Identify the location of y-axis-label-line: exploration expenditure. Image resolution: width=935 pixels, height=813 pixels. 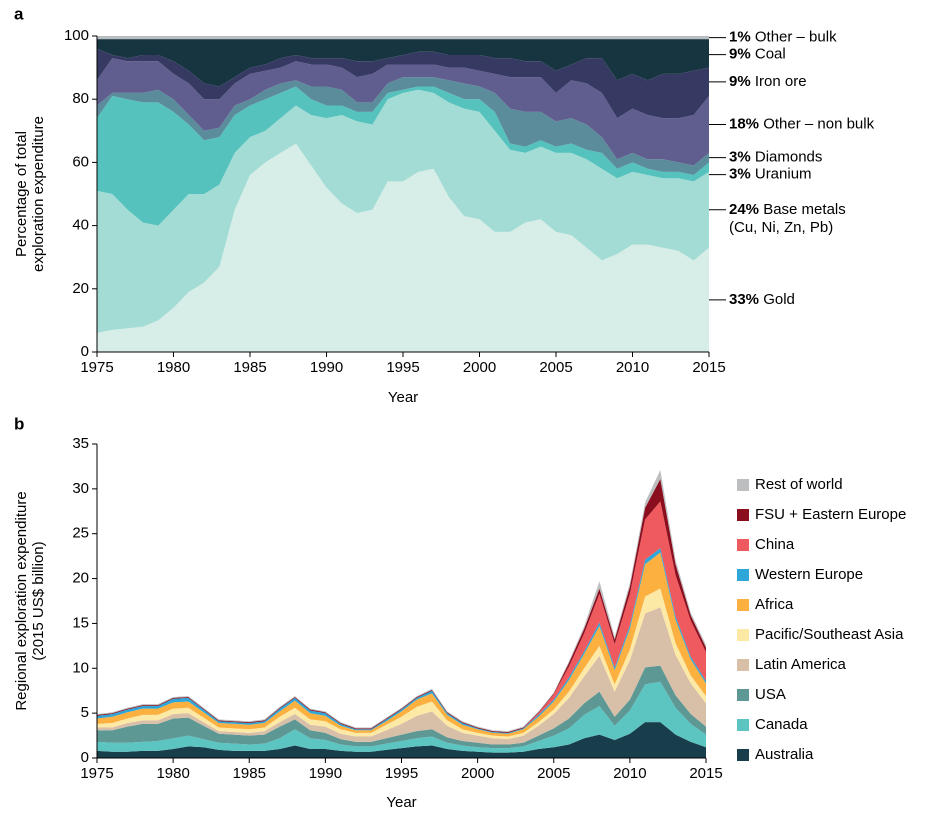
(38, 194).